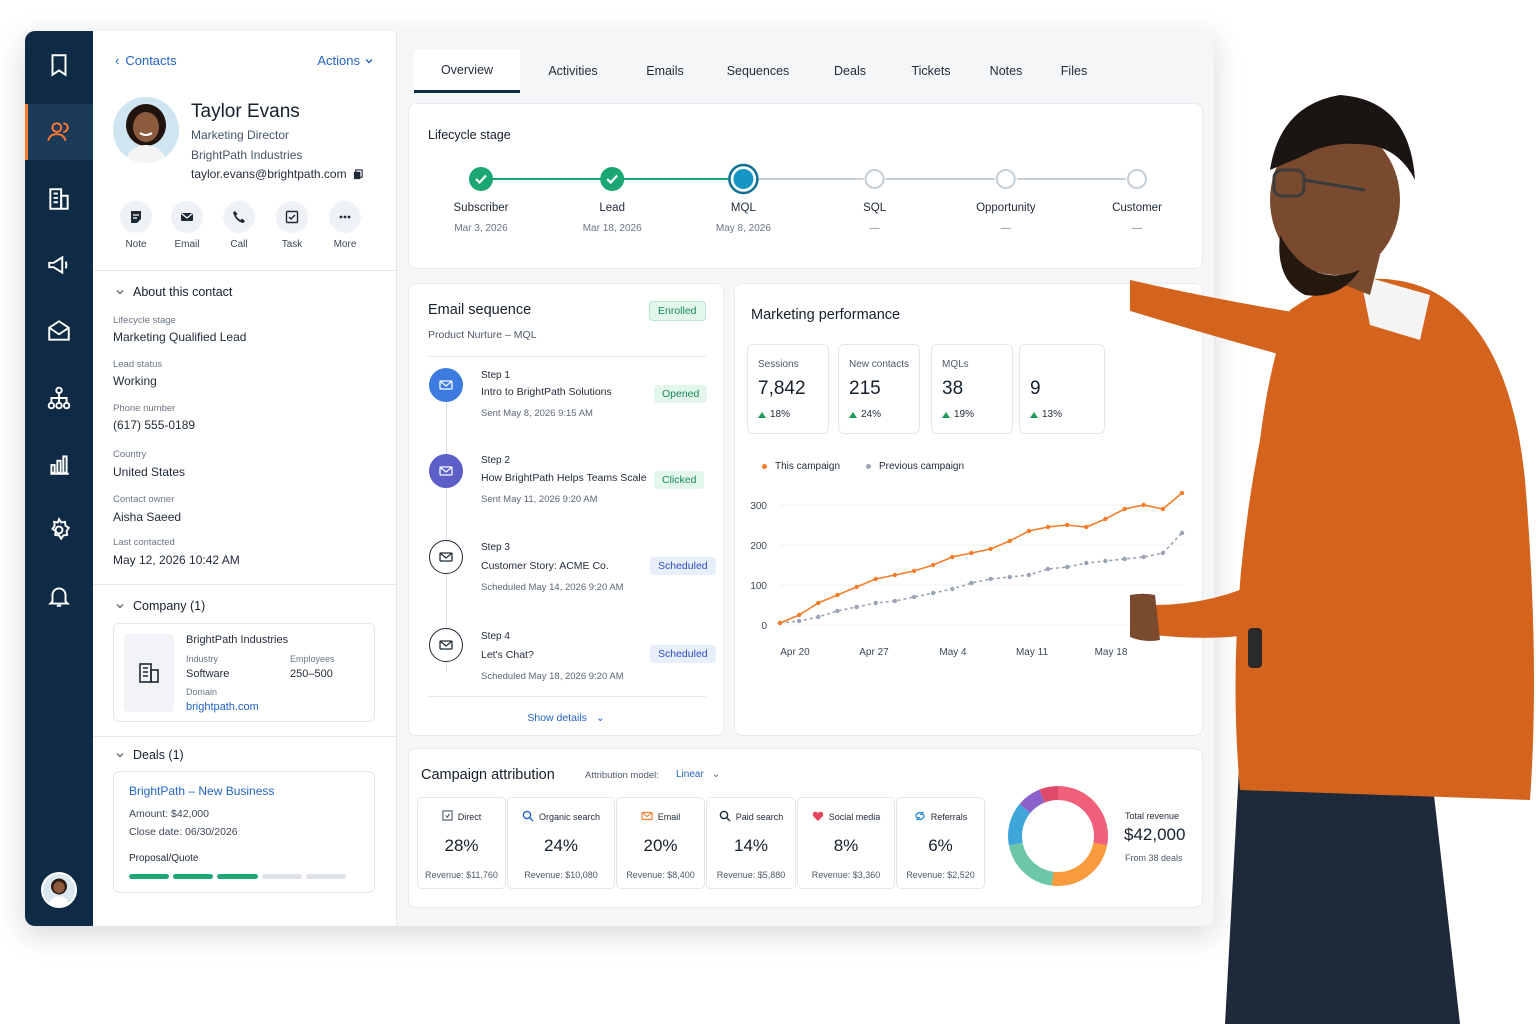  Describe the element at coordinates (1062, 389) in the screenshot. I see `stat-card-fourth: 9 13%` at that location.